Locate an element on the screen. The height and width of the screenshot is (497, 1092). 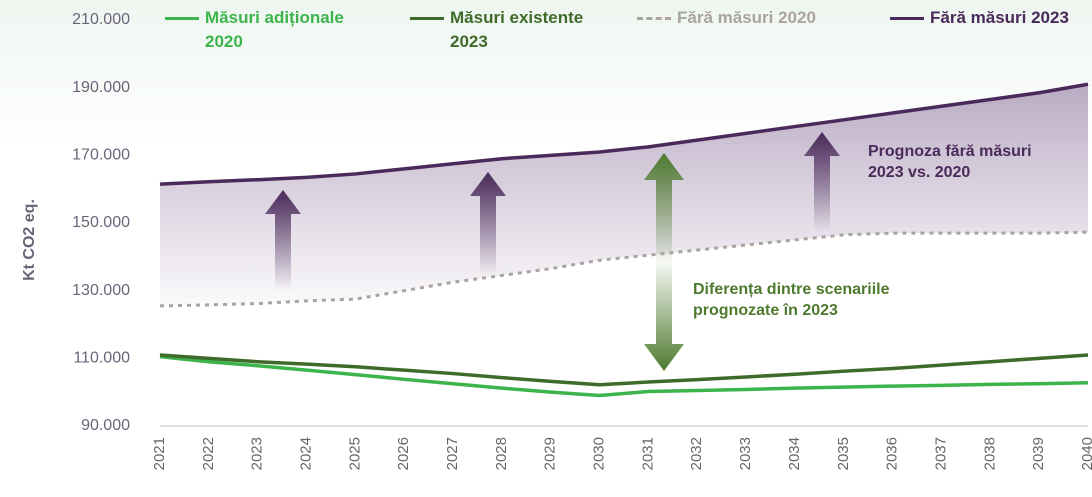
annotation: prognozate în 2023 is located at coordinates (765, 310).